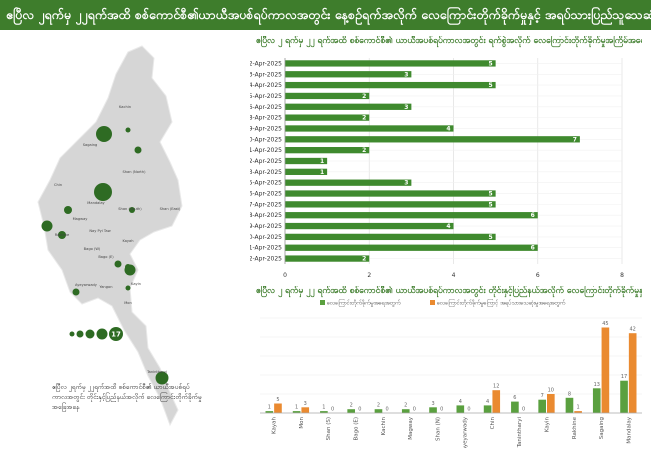 This screenshot has width=651, height=450. I want to click on daily-category-label: 18-Apr-2025, so click(266, 215).